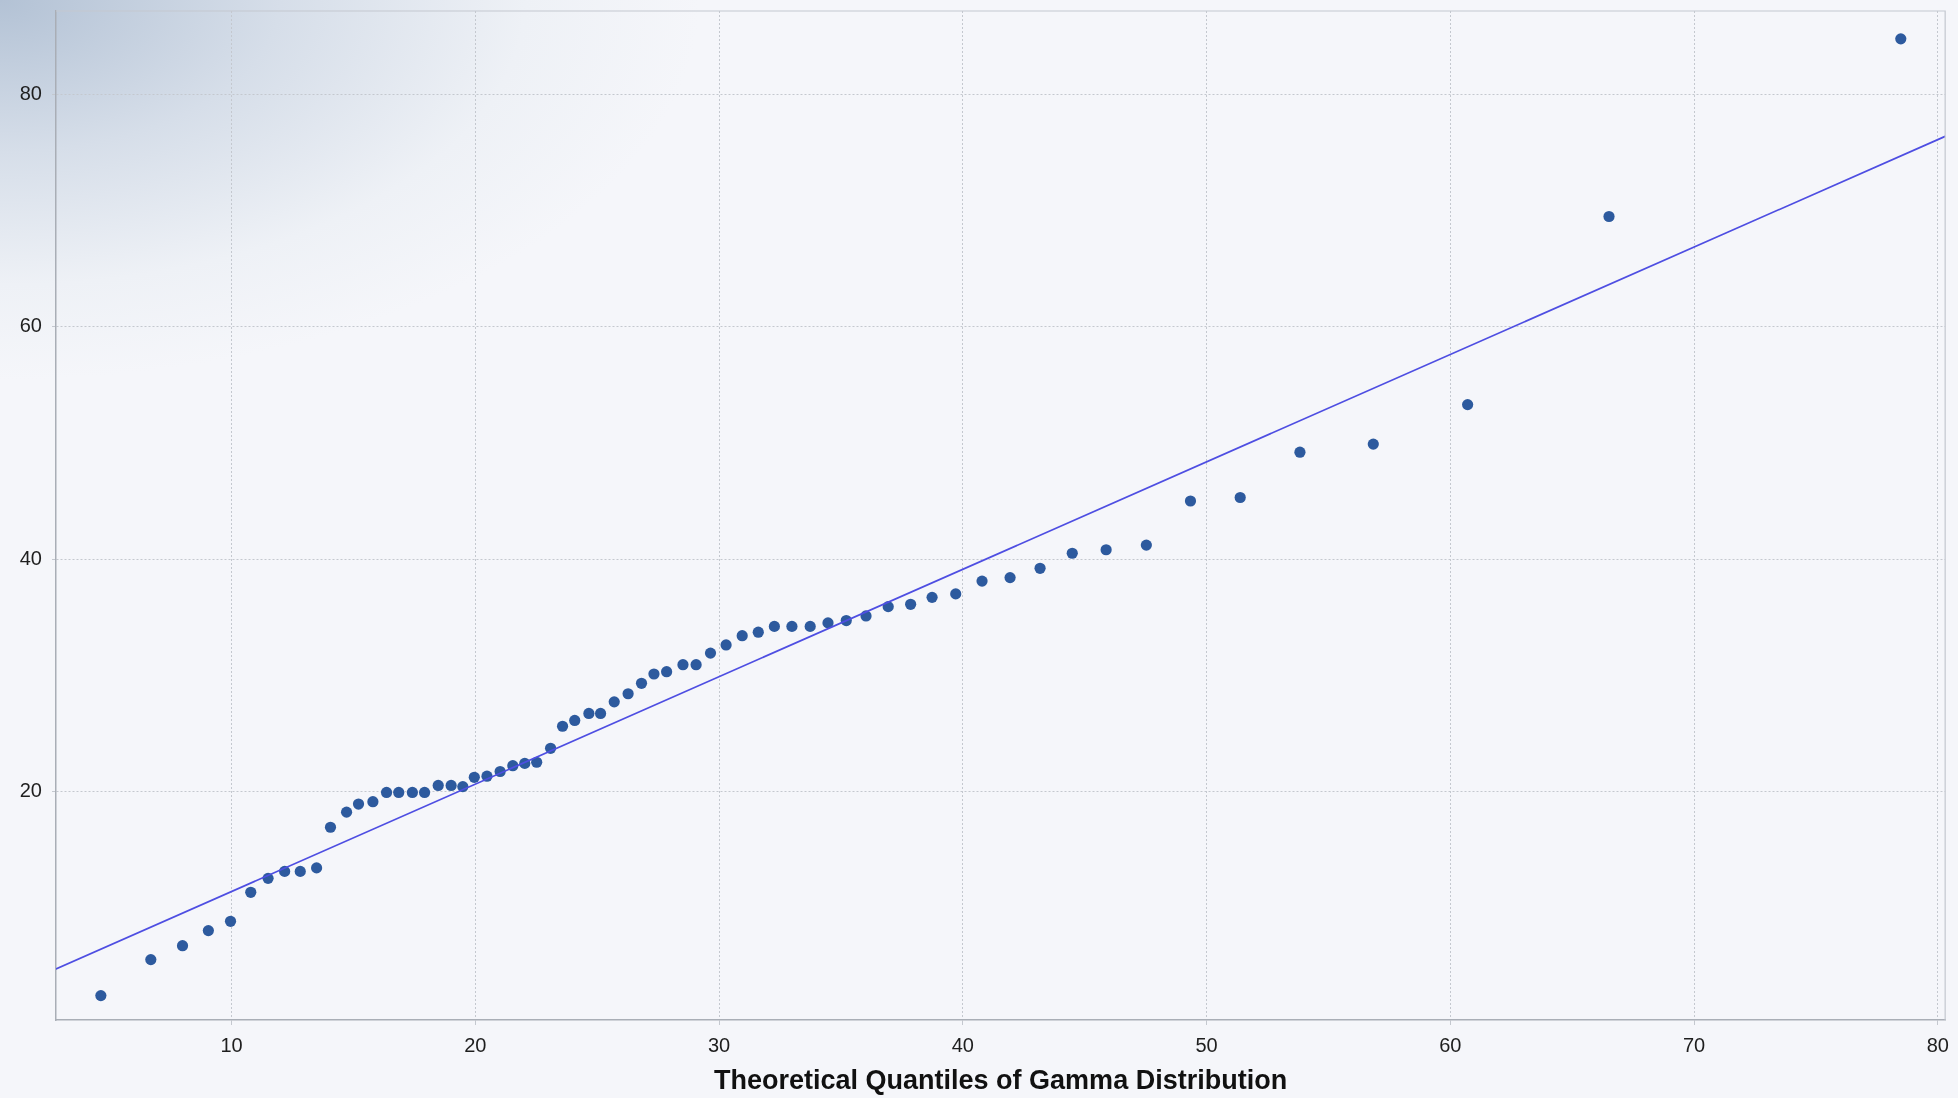 Image resolution: width=1958 pixels, height=1098 pixels. I want to click on y-tick-label: 80, so click(30, 93).